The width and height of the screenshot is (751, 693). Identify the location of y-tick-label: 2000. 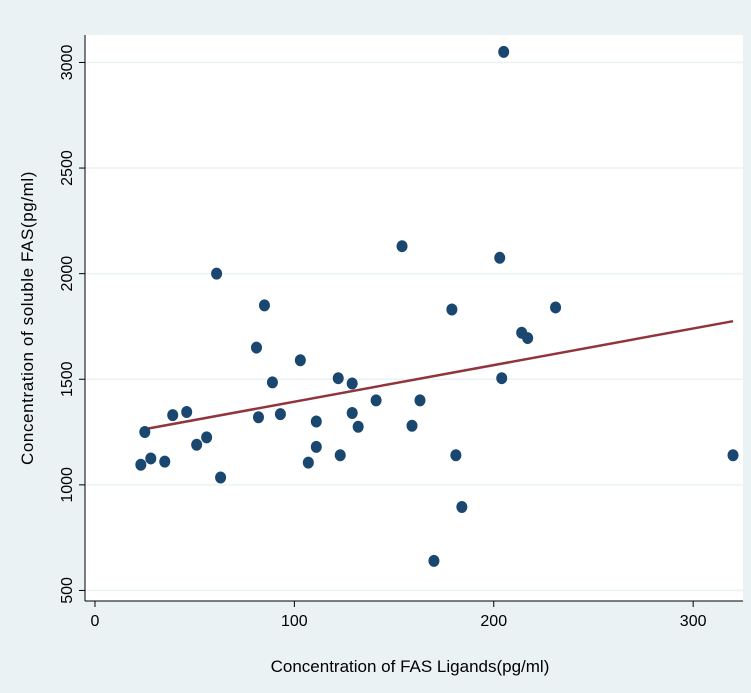
(67, 274).